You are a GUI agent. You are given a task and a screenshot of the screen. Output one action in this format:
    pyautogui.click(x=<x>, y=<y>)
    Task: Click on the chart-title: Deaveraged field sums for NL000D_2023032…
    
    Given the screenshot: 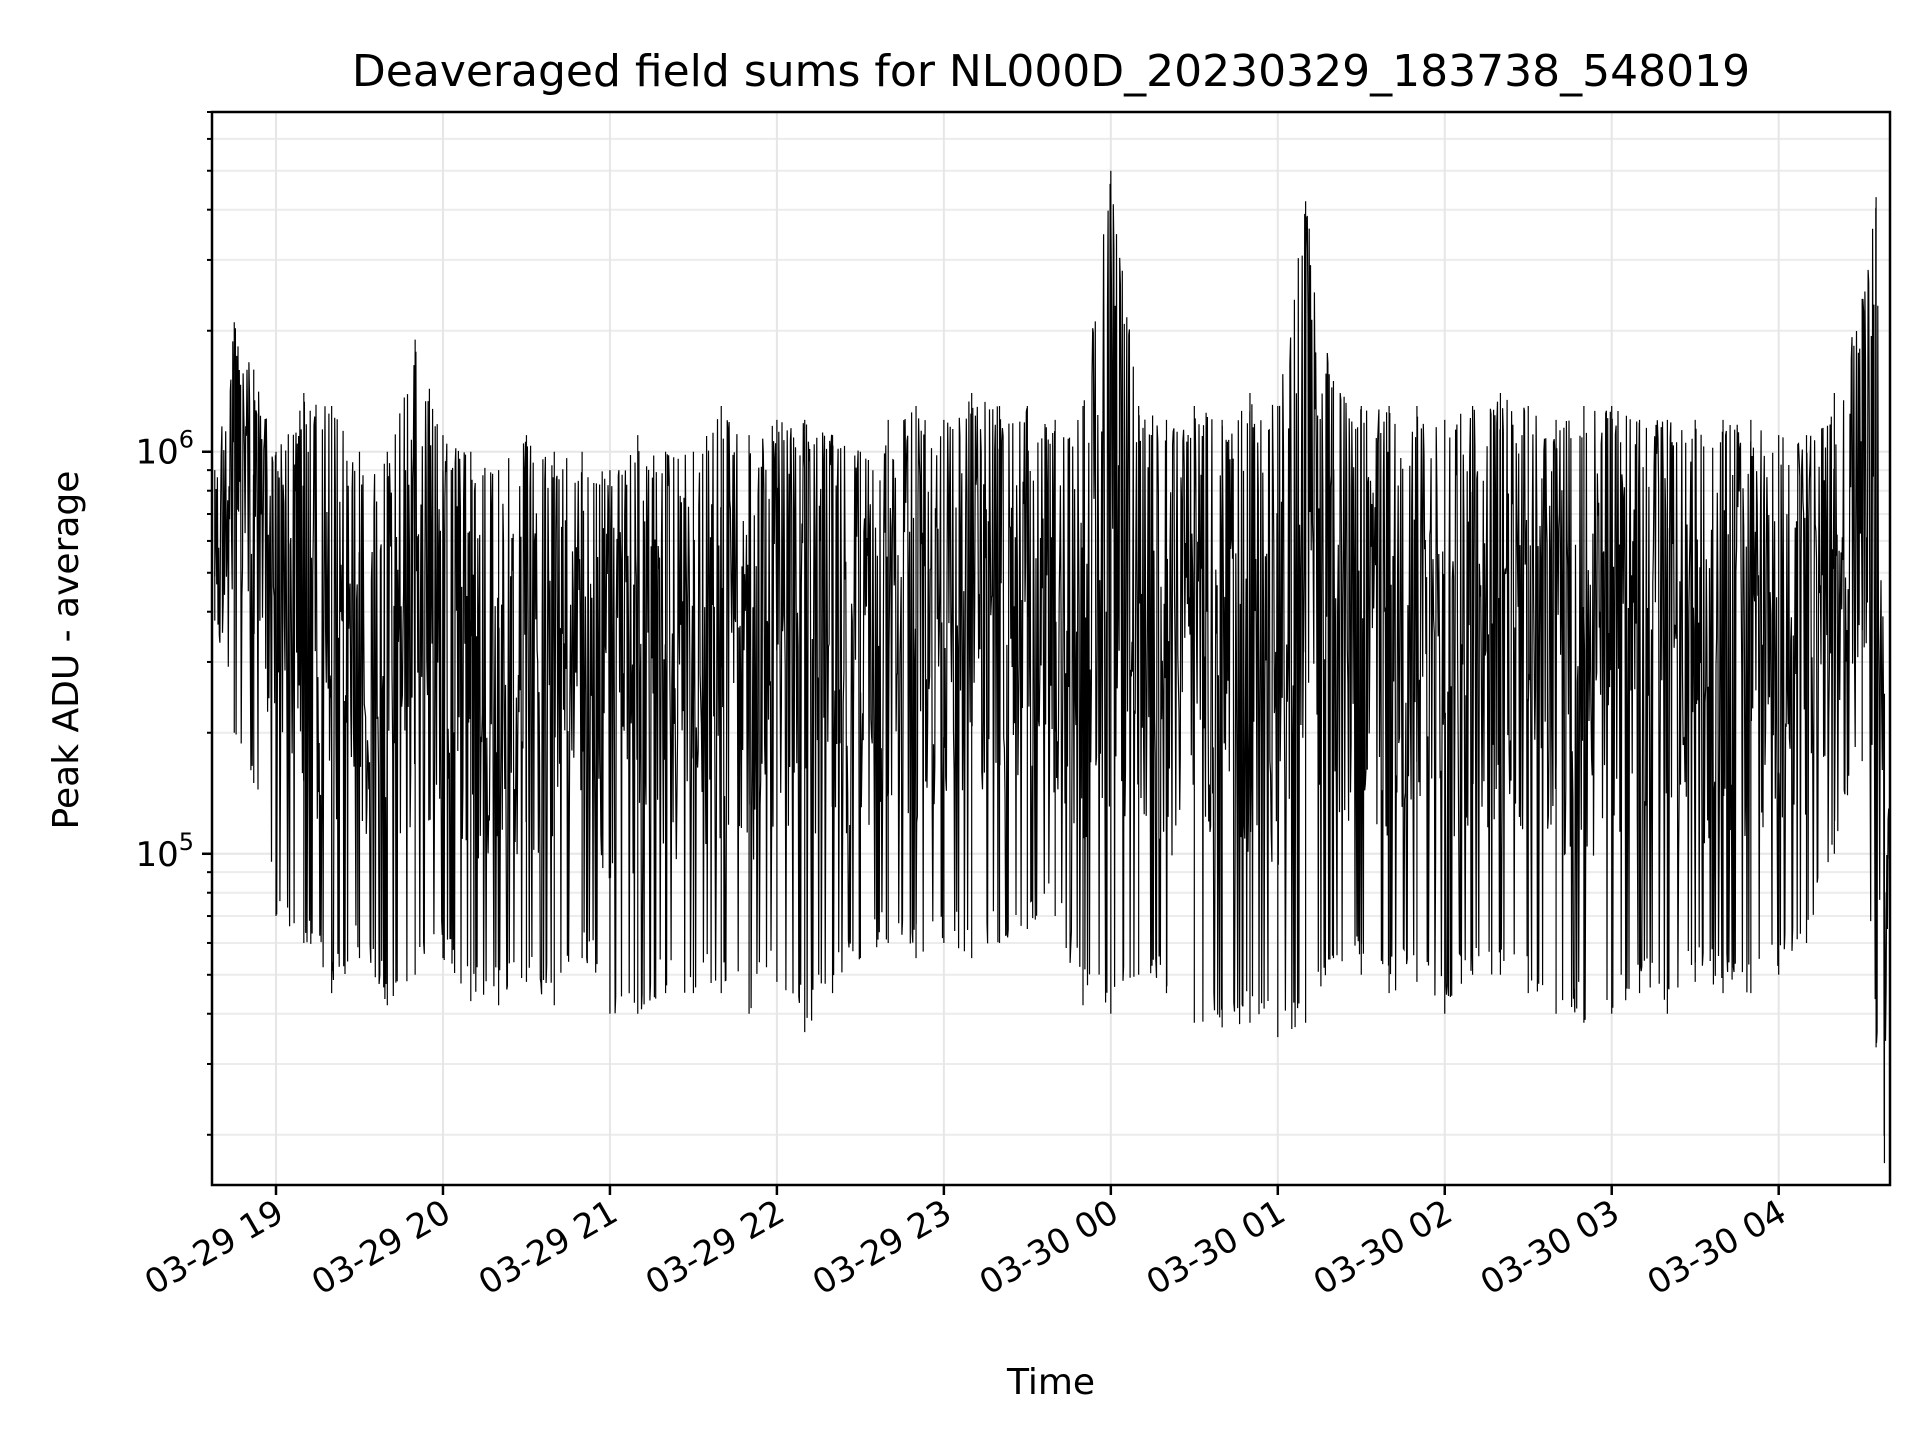 What is the action you would take?
    pyautogui.click(x=1051, y=71)
    